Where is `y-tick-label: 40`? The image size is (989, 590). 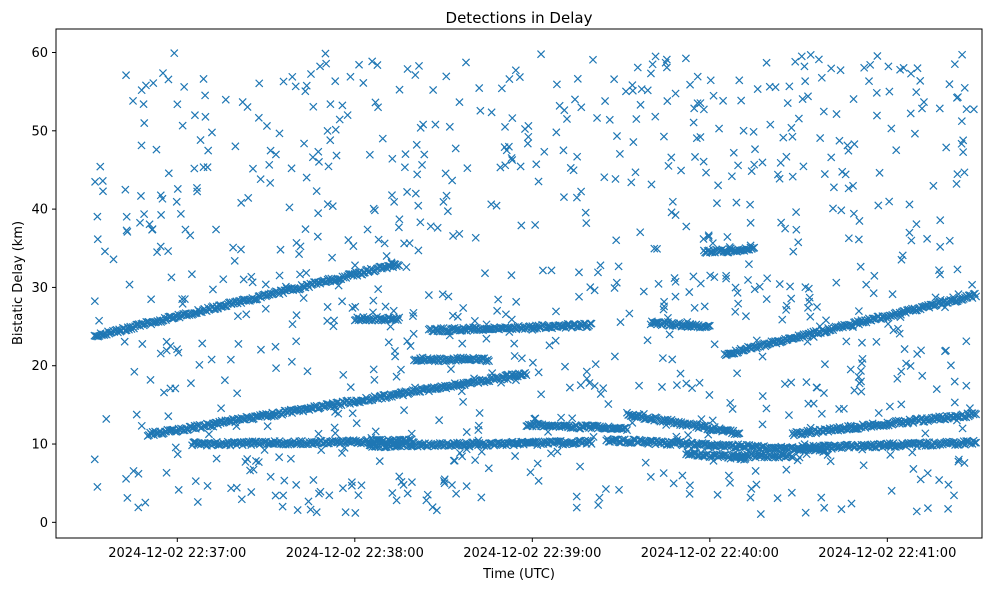 y-tick-label: 40 is located at coordinates (39, 210).